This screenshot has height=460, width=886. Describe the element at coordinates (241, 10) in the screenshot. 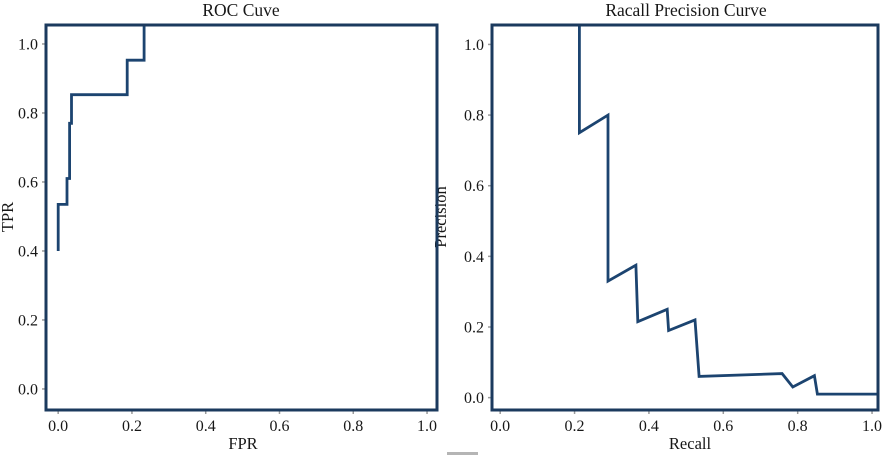

I see `roc-chart-title: ROC Cuve` at that location.